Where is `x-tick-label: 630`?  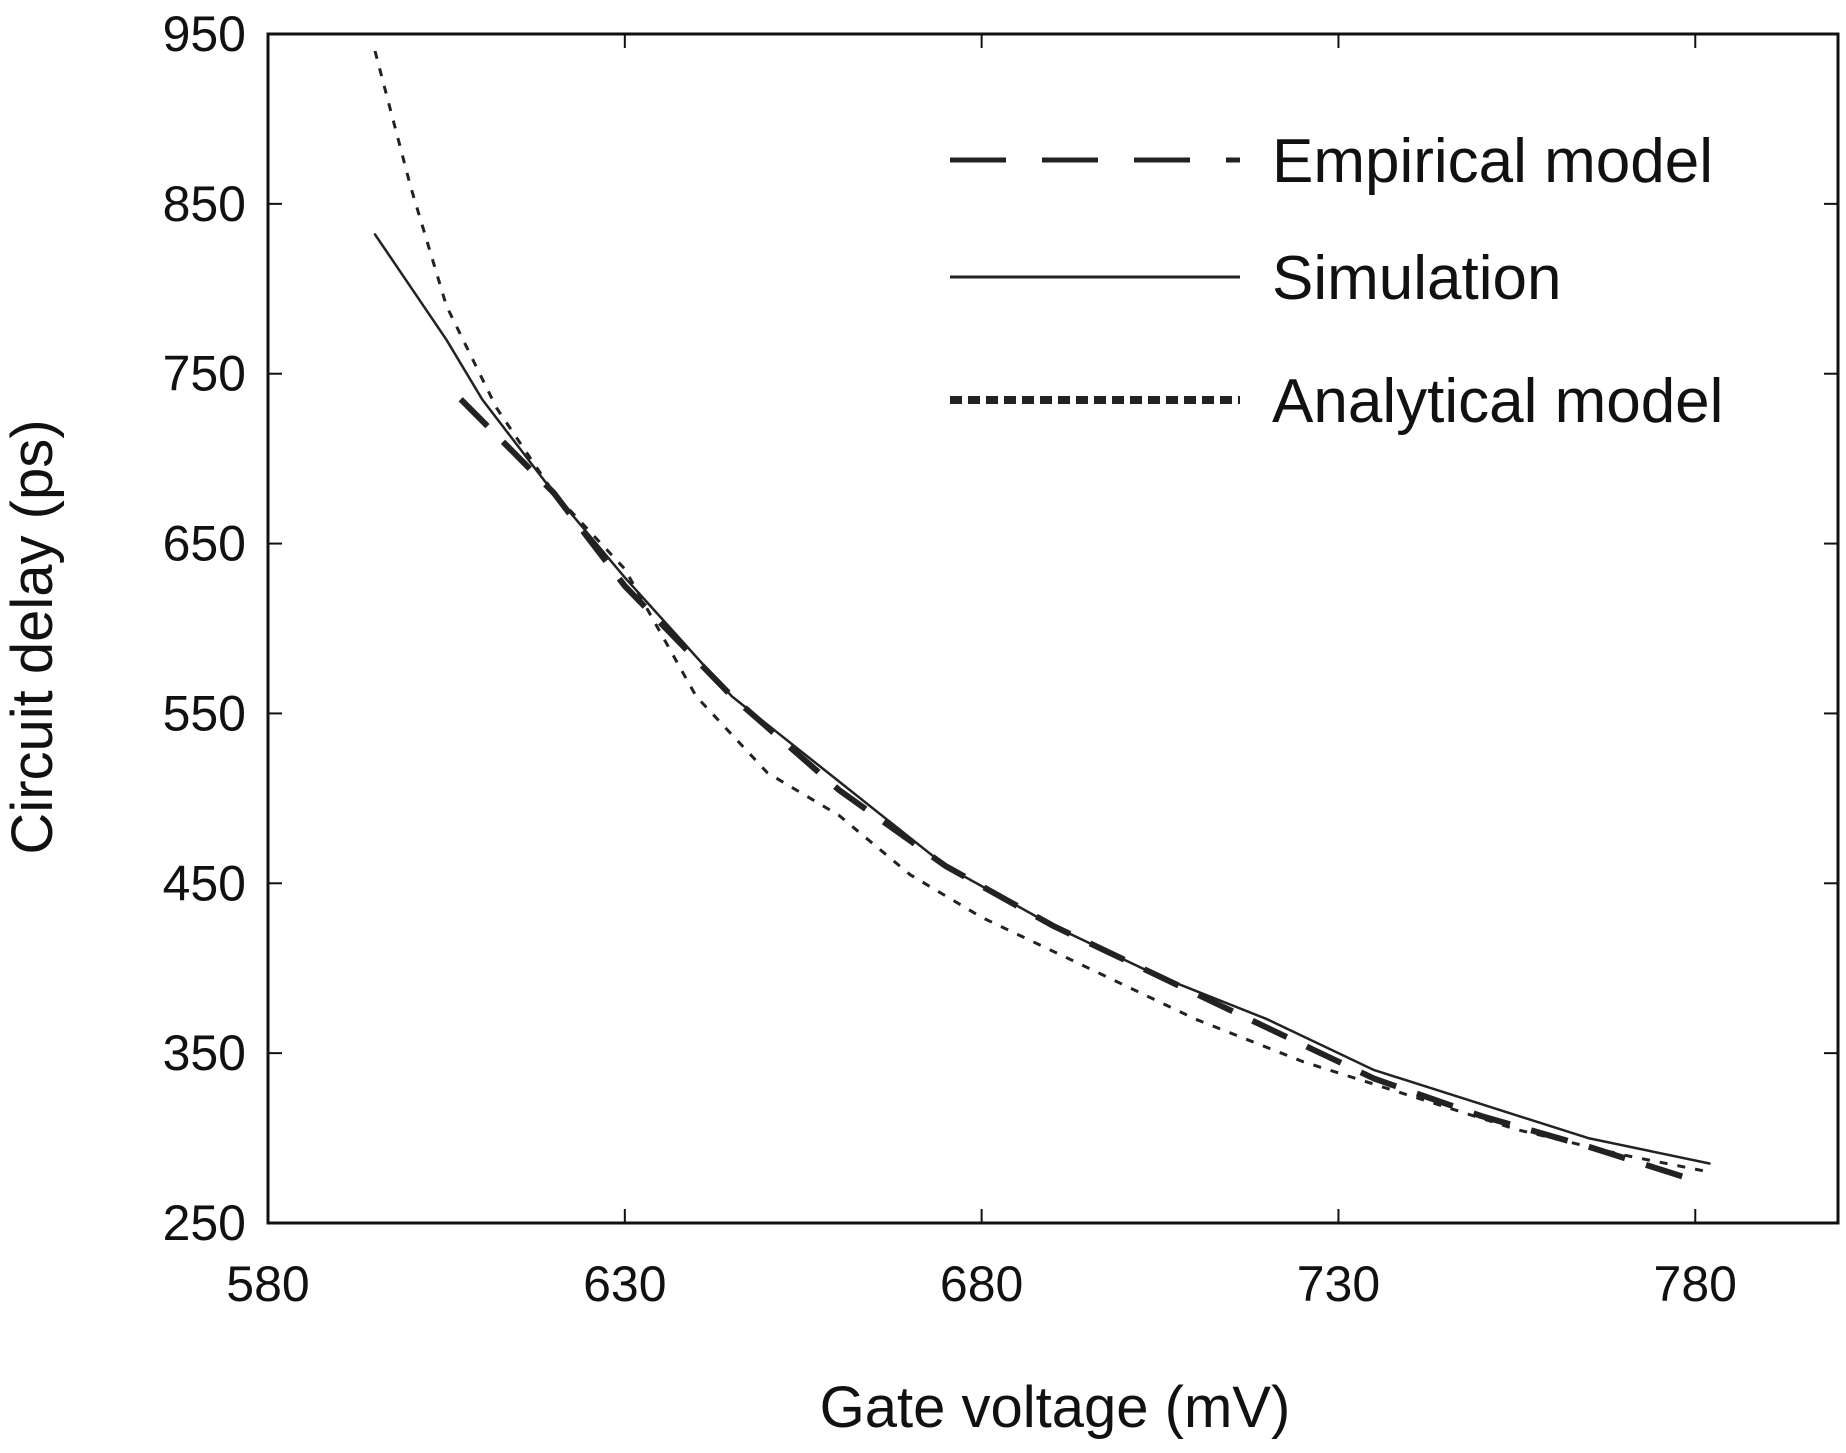
x-tick-label: 630 is located at coordinates (624, 1284).